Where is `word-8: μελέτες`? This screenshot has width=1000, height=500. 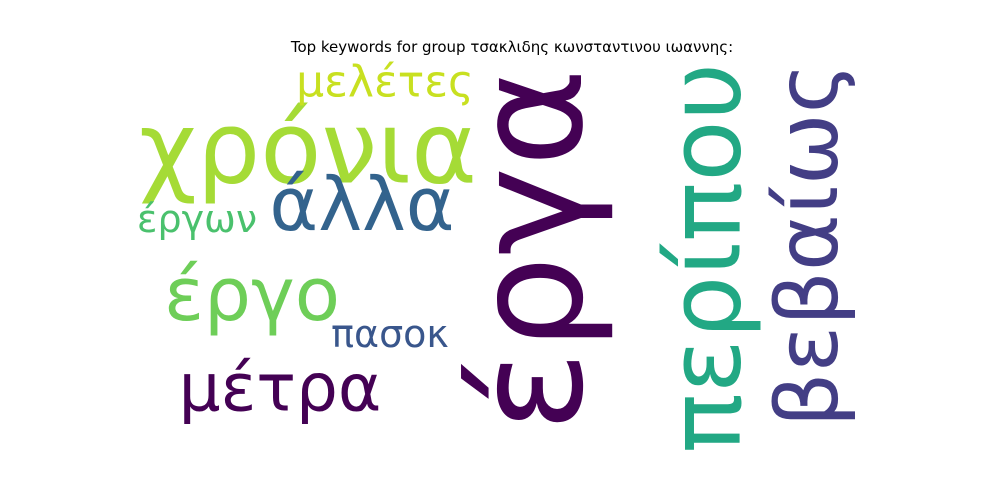
word-8: μελέτες is located at coordinates (385, 82).